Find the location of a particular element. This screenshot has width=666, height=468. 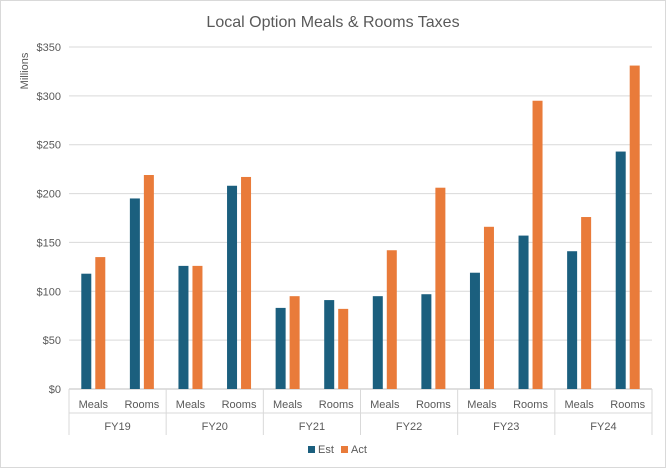

y-tick-label: $100 is located at coordinates (49, 292).